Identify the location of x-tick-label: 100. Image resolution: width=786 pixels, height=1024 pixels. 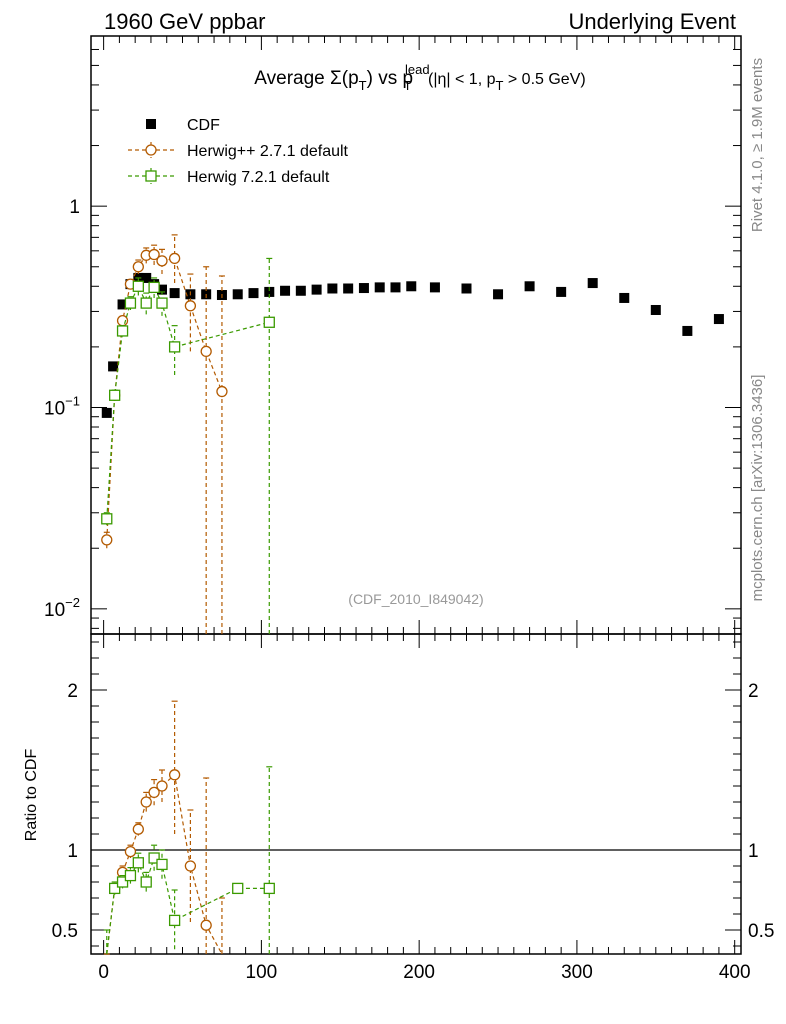
(262, 972).